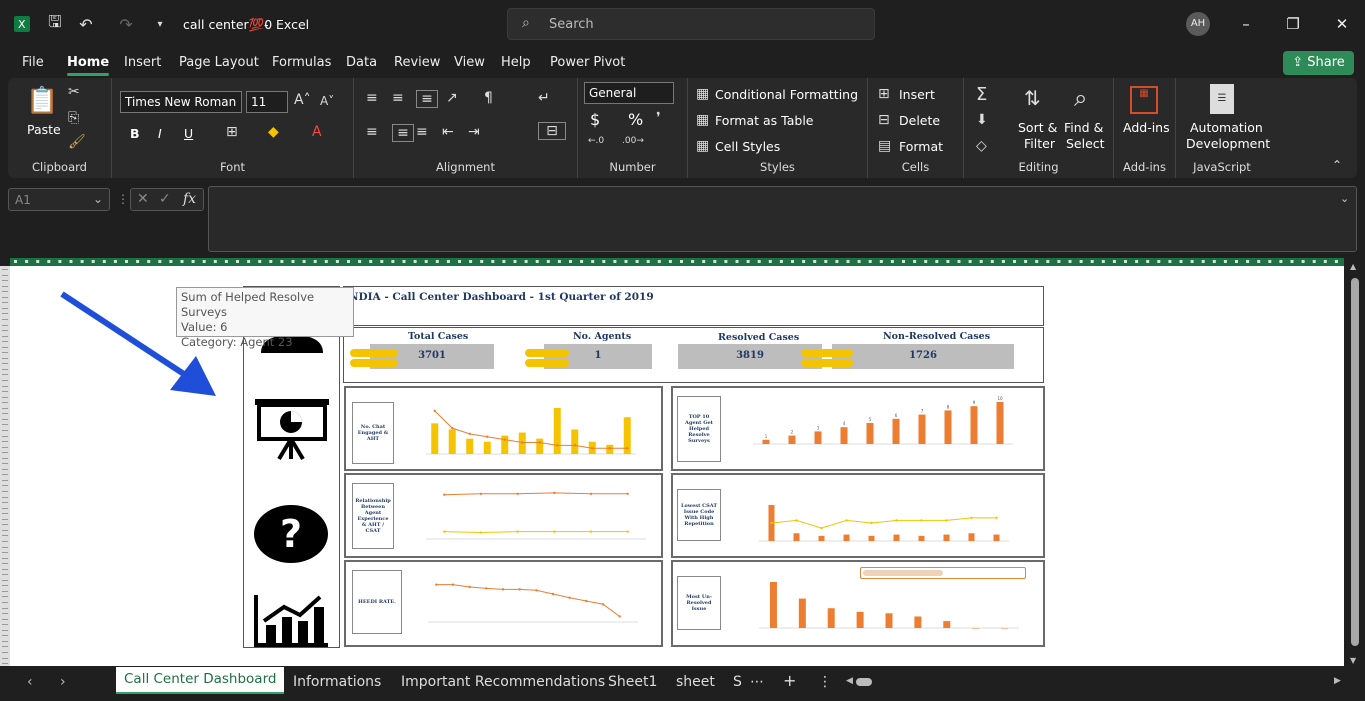 This screenshot has width=1365, height=701. Describe the element at coordinates (629, 93) in the screenshot. I see `number-format-select: General` at that location.